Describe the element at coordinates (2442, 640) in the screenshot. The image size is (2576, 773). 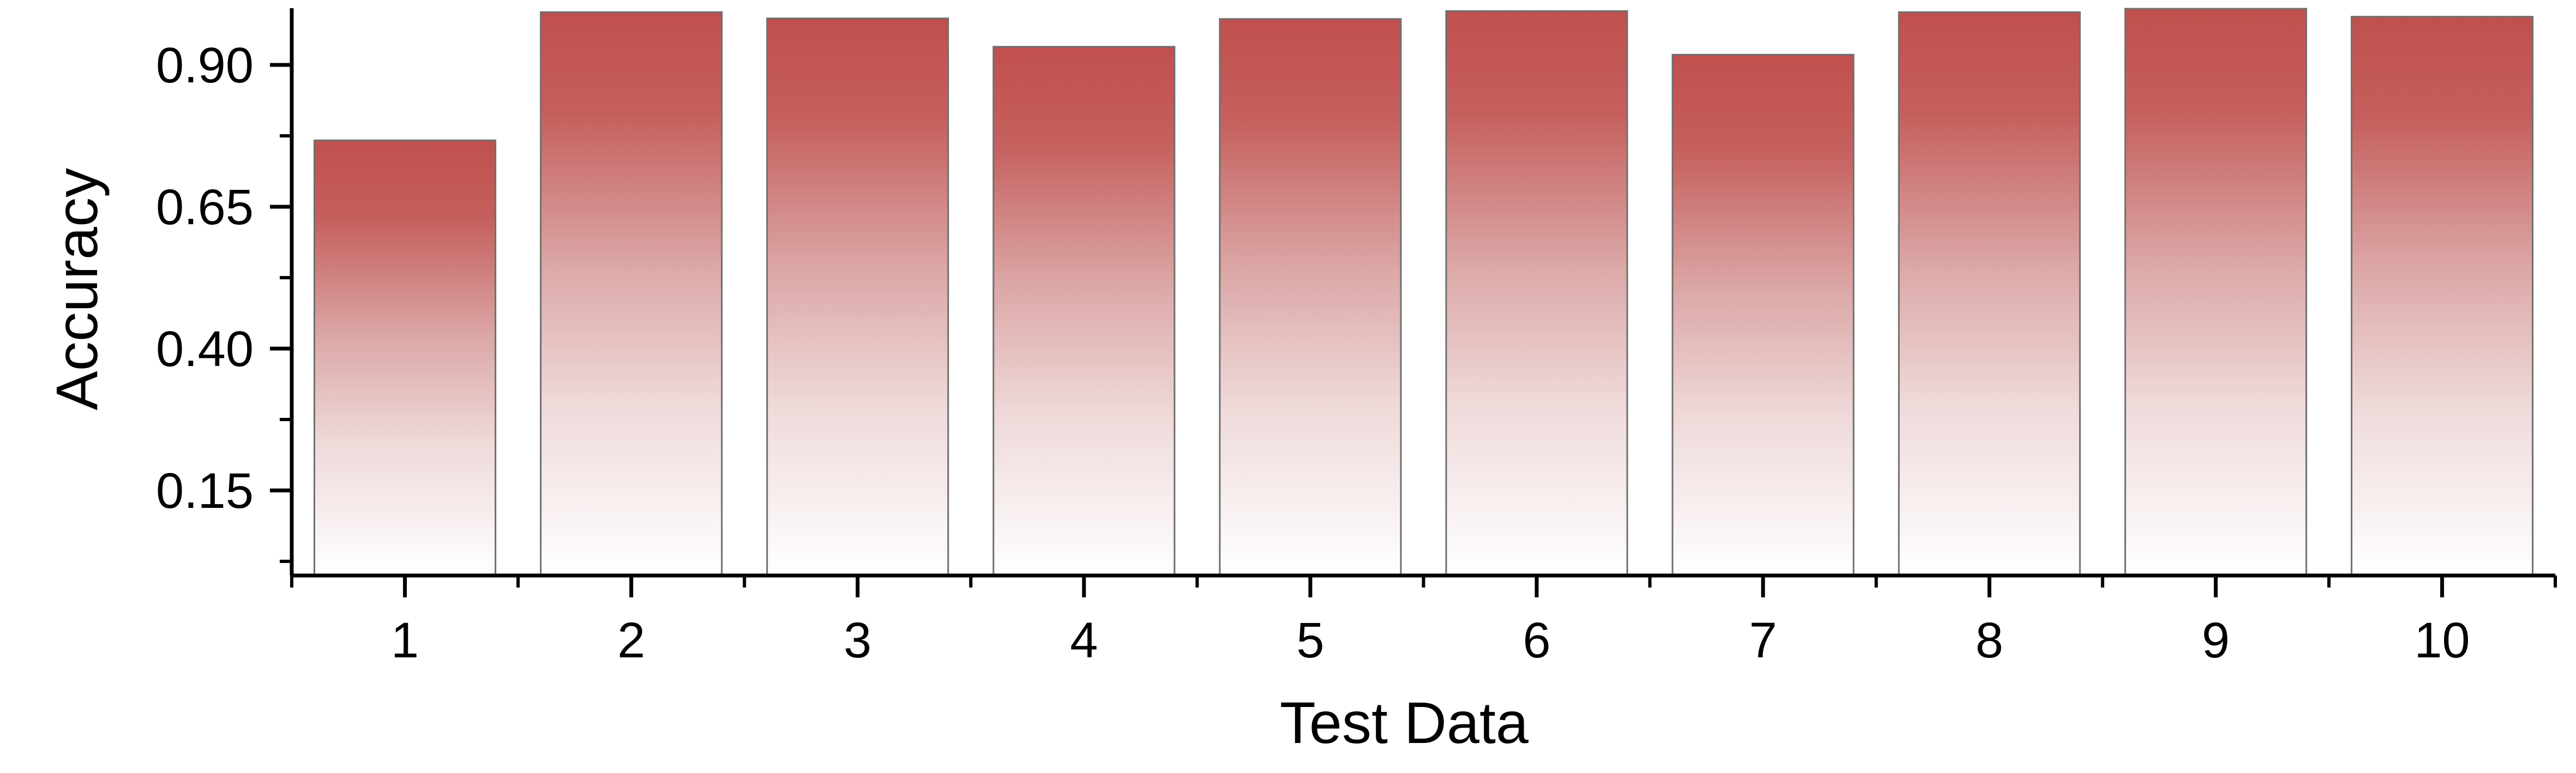
I see `x-tick-label: 10` at that location.